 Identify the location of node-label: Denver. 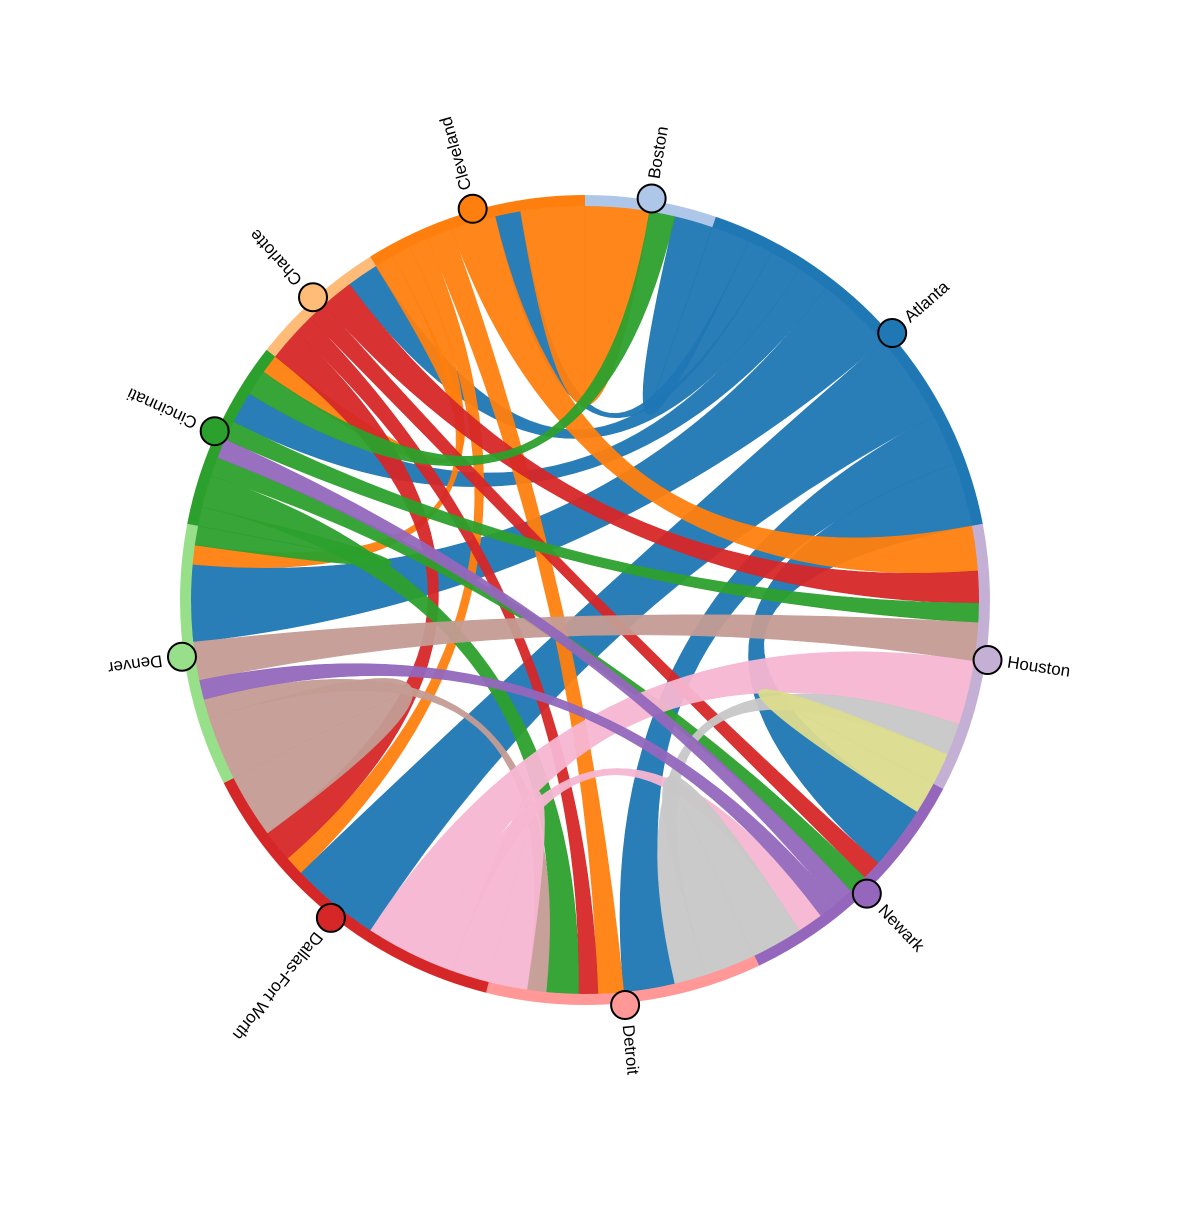
(134, 664).